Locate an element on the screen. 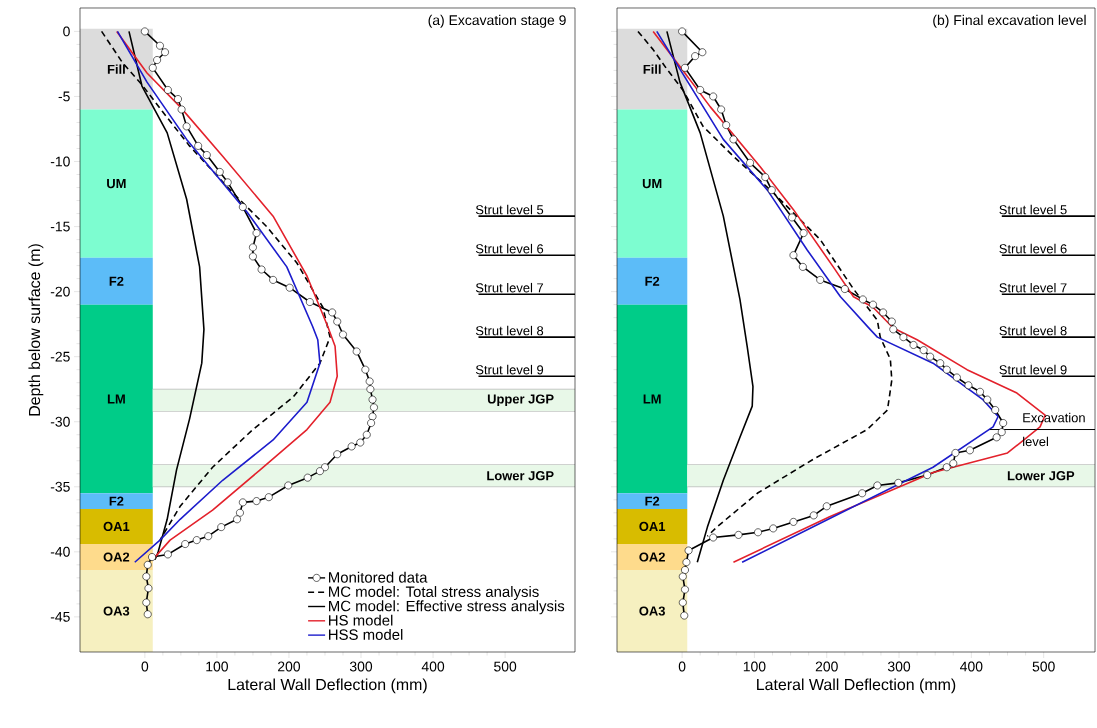 This screenshot has width=1097, height=728. chart-title: (a) Excavation stage 9 is located at coordinates (497, 21).